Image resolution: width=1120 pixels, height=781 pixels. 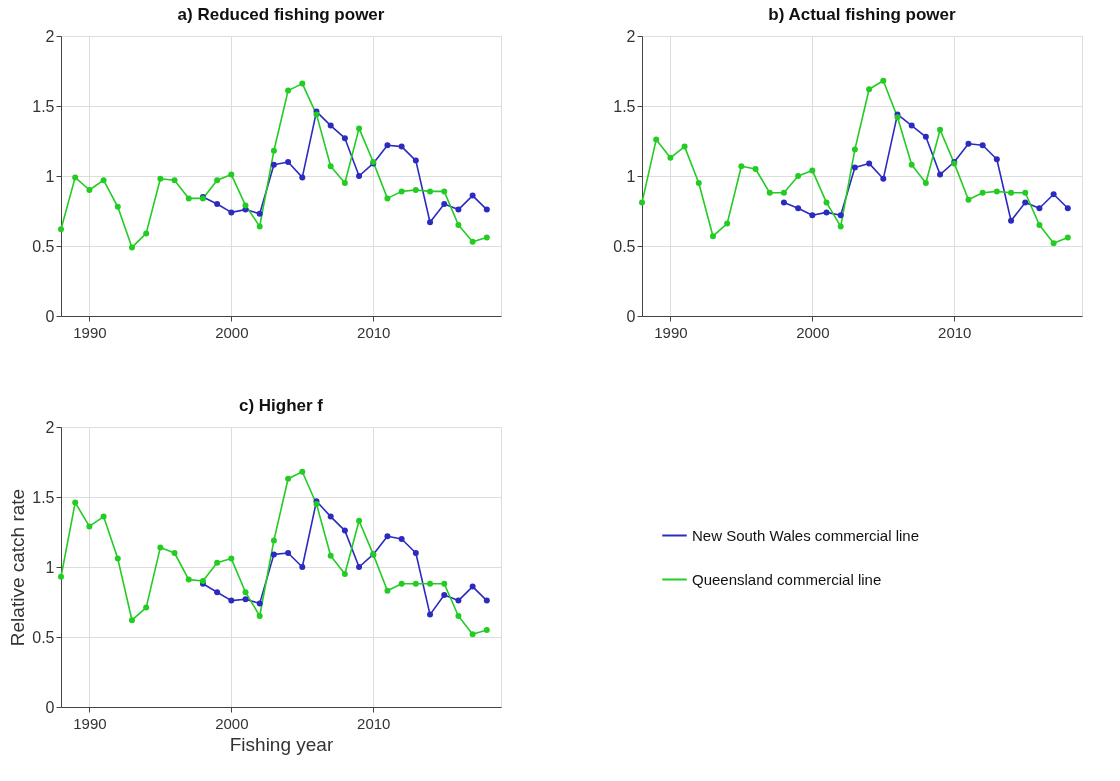 I want to click on legend-label: New South Wales commercial line, so click(x=806, y=535).